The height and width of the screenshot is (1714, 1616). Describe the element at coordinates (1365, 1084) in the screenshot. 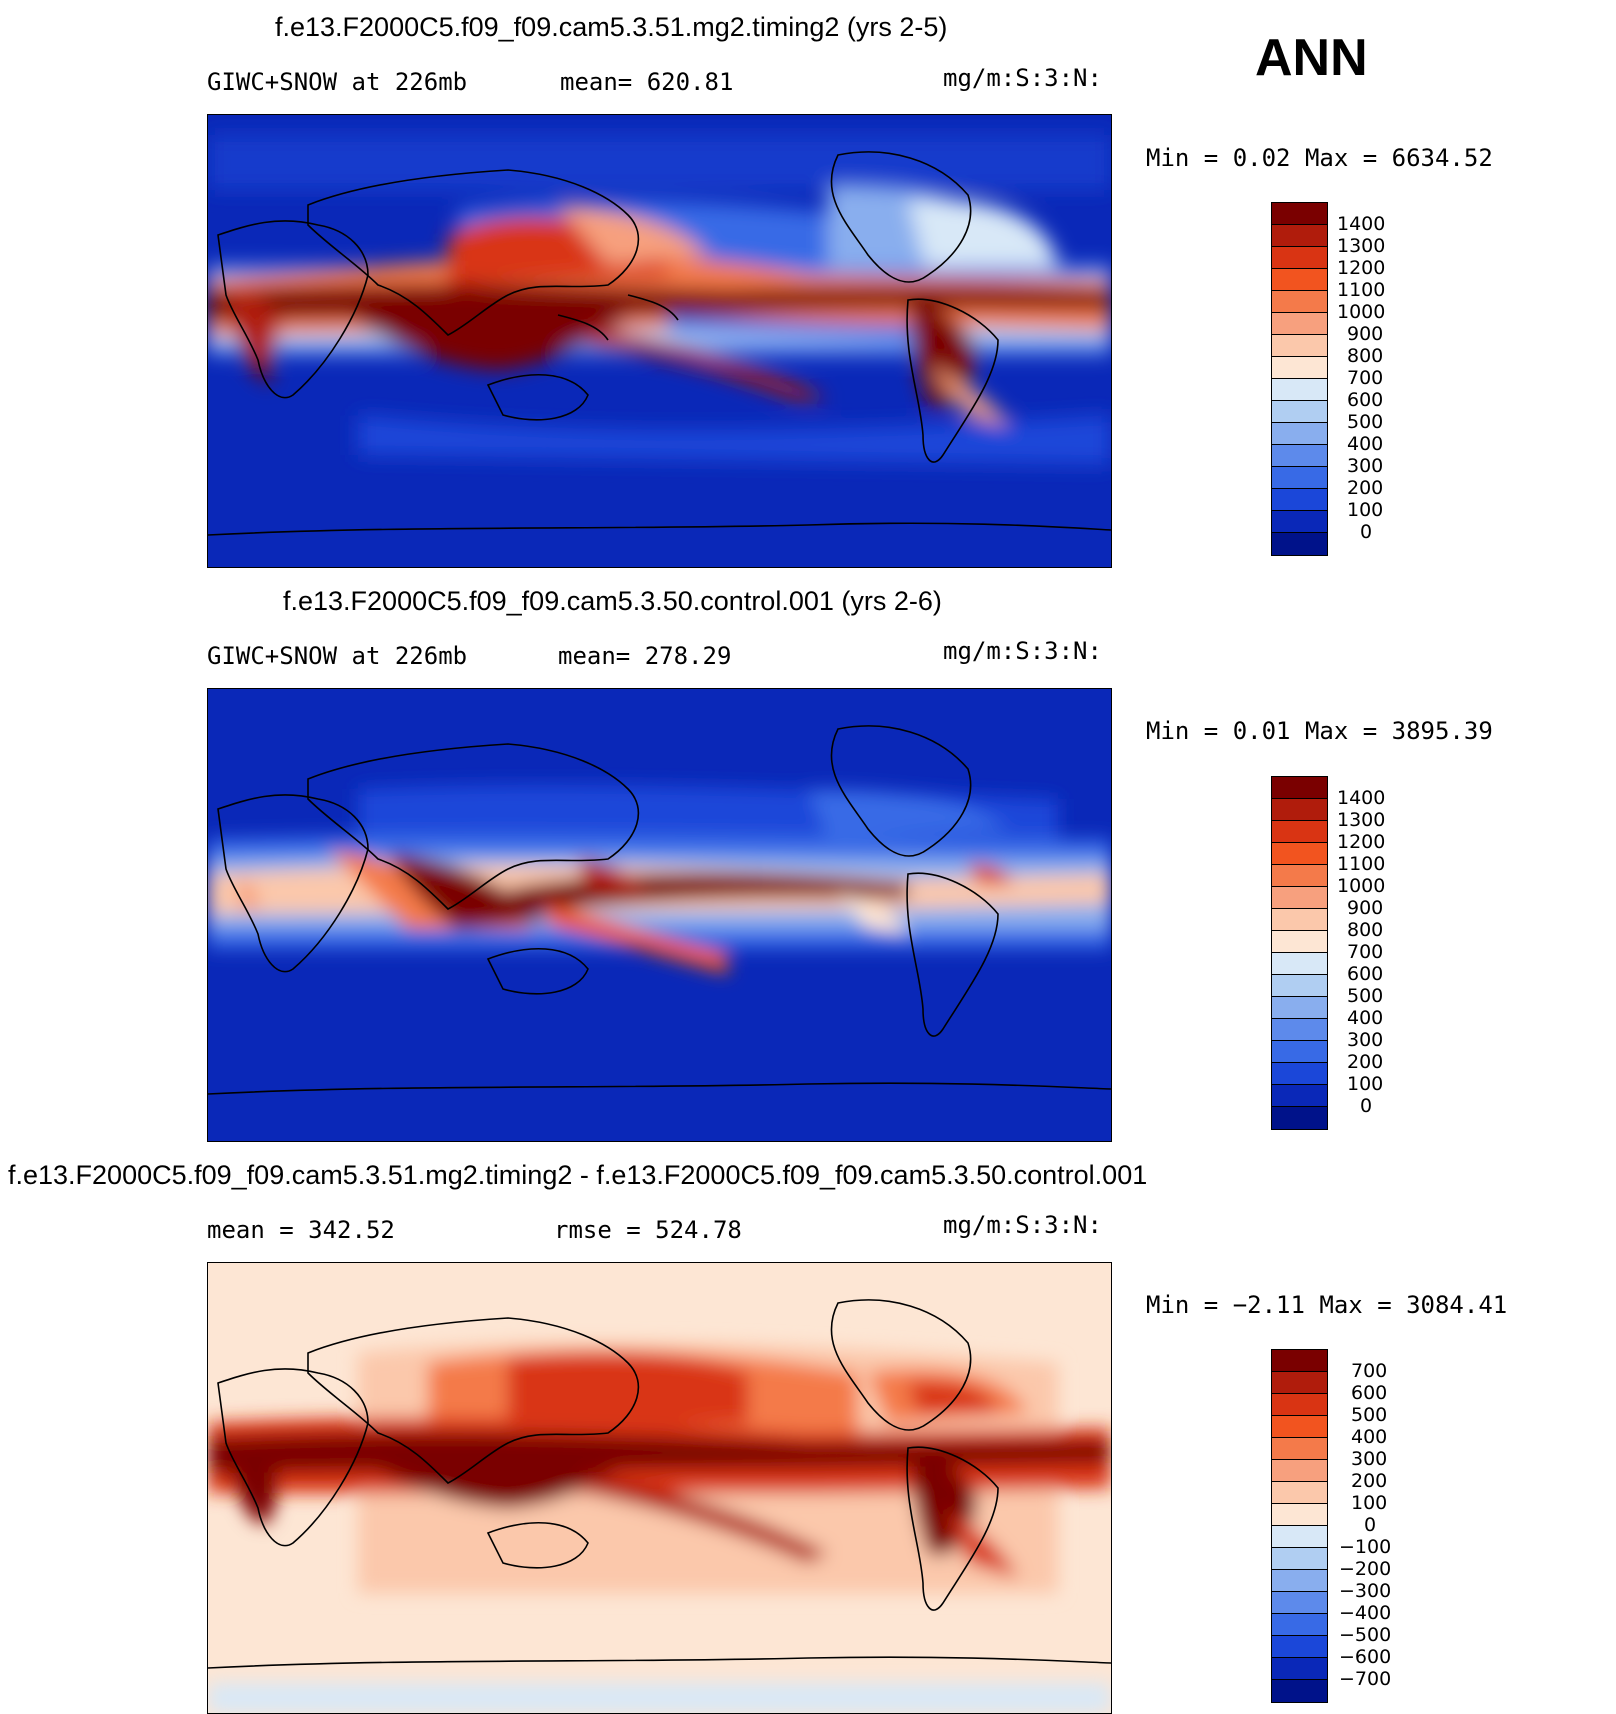

I see `panel-2-colorbar-label: 100` at that location.